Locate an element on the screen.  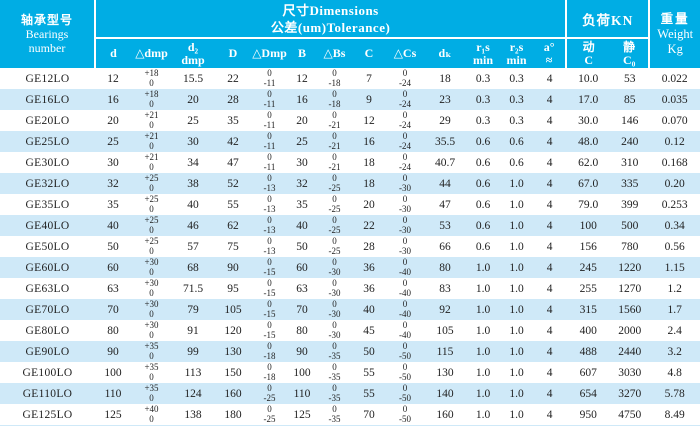
cell-model: GE100LO is located at coordinates (47, 372).